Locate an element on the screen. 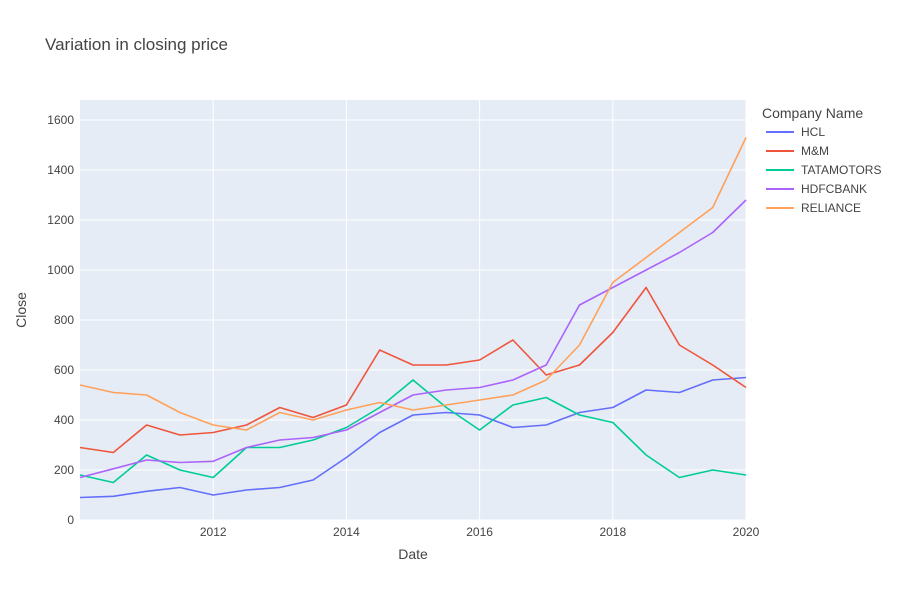 This screenshot has height=600, width=900. x-axis-ticks: 2012 2014 2016 2018 2020 is located at coordinates (480, 532).